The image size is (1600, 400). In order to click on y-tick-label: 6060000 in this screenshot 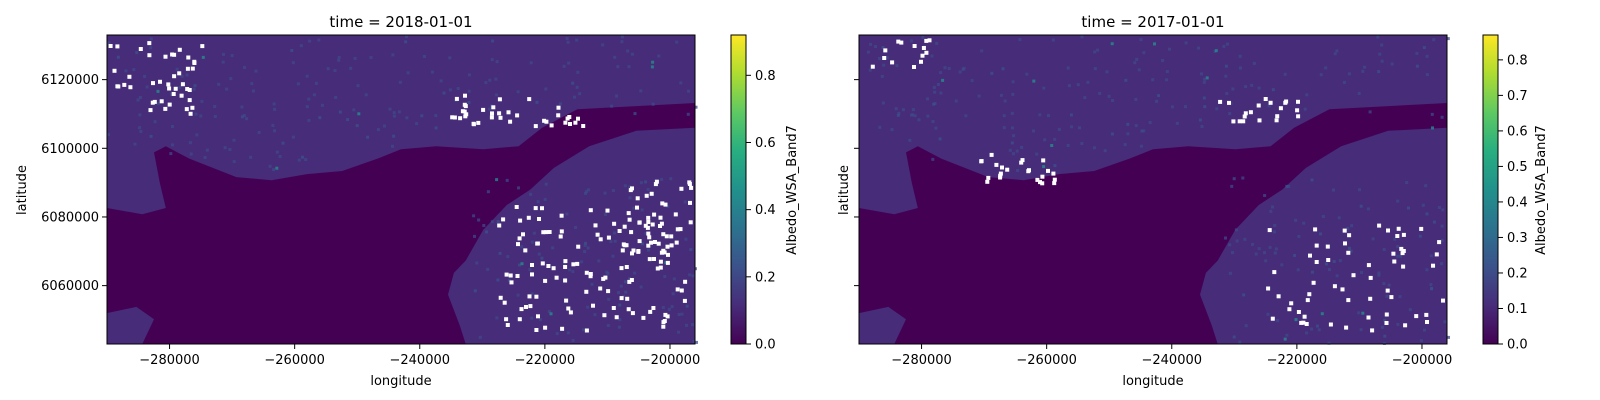, I will do `click(70, 286)`.